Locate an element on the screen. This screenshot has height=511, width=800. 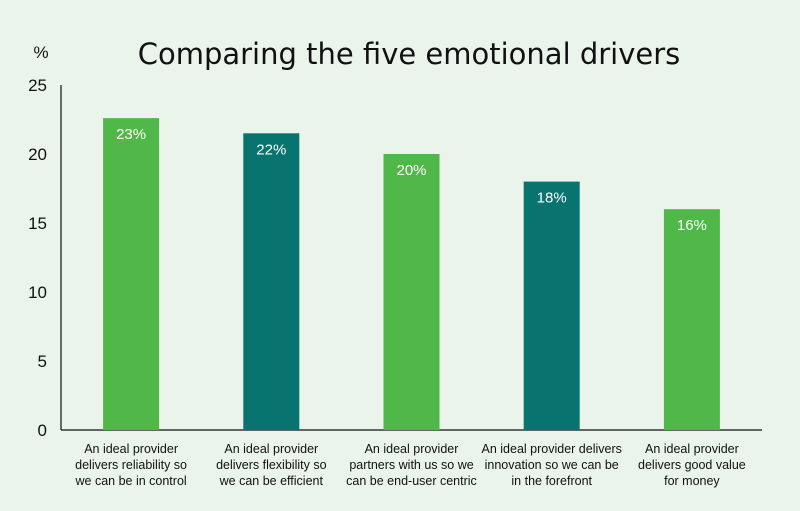
category-label-line: partners with us so we is located at coordinates (411, 465).